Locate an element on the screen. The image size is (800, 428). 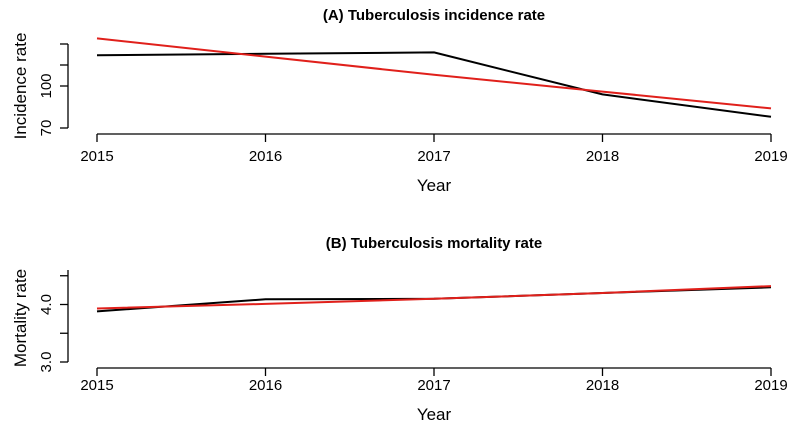
y-tick-label: 3.0 is located at coordinates (46, 362).